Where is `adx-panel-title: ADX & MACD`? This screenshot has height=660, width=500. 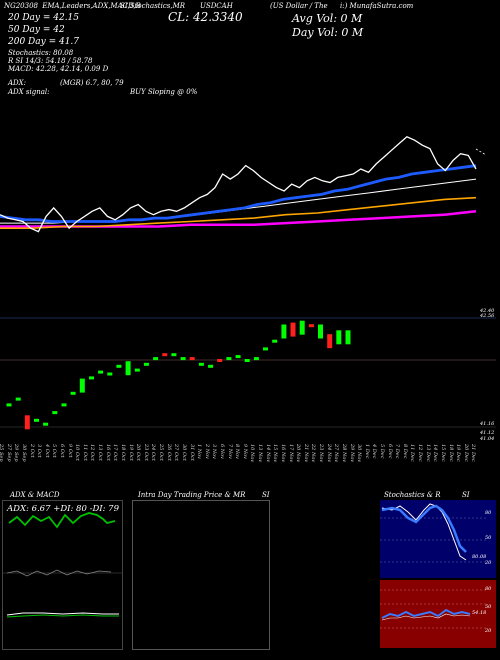
adx-panel-title: ADX & MACD is located at coordinates (35, 495).